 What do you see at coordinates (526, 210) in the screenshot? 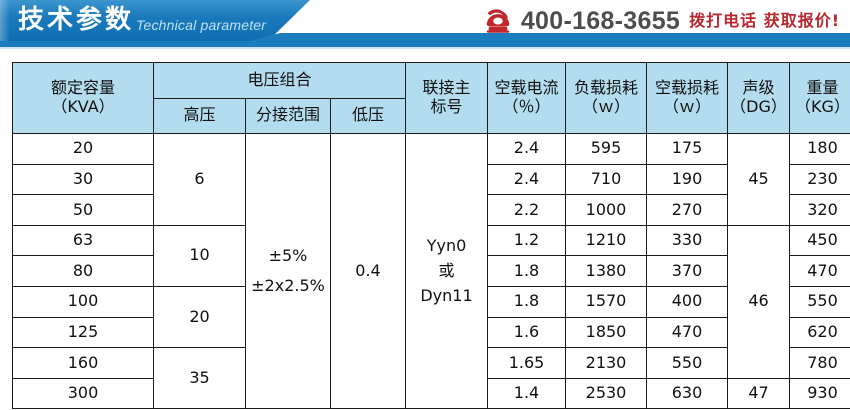
I see `cell-no-load-current: 2.2` at bounding box center [526, 210].